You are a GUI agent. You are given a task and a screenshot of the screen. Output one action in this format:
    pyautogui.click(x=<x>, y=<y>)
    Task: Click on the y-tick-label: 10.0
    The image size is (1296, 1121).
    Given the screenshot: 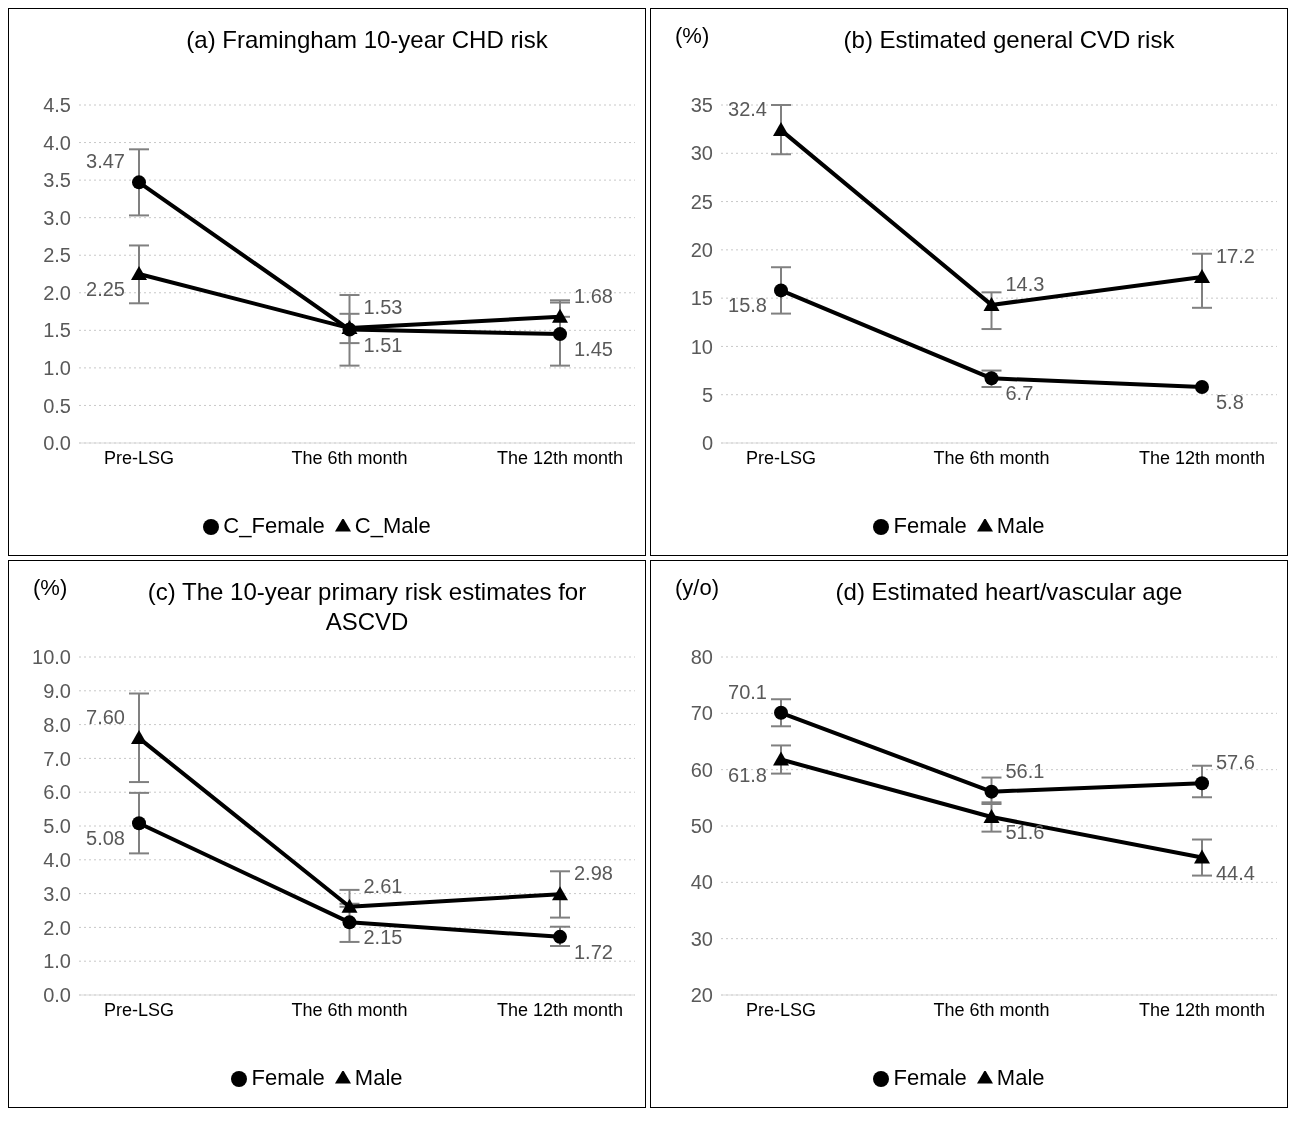 What is the action you would take?
    pyautogui.click(x=51, y=657)
    